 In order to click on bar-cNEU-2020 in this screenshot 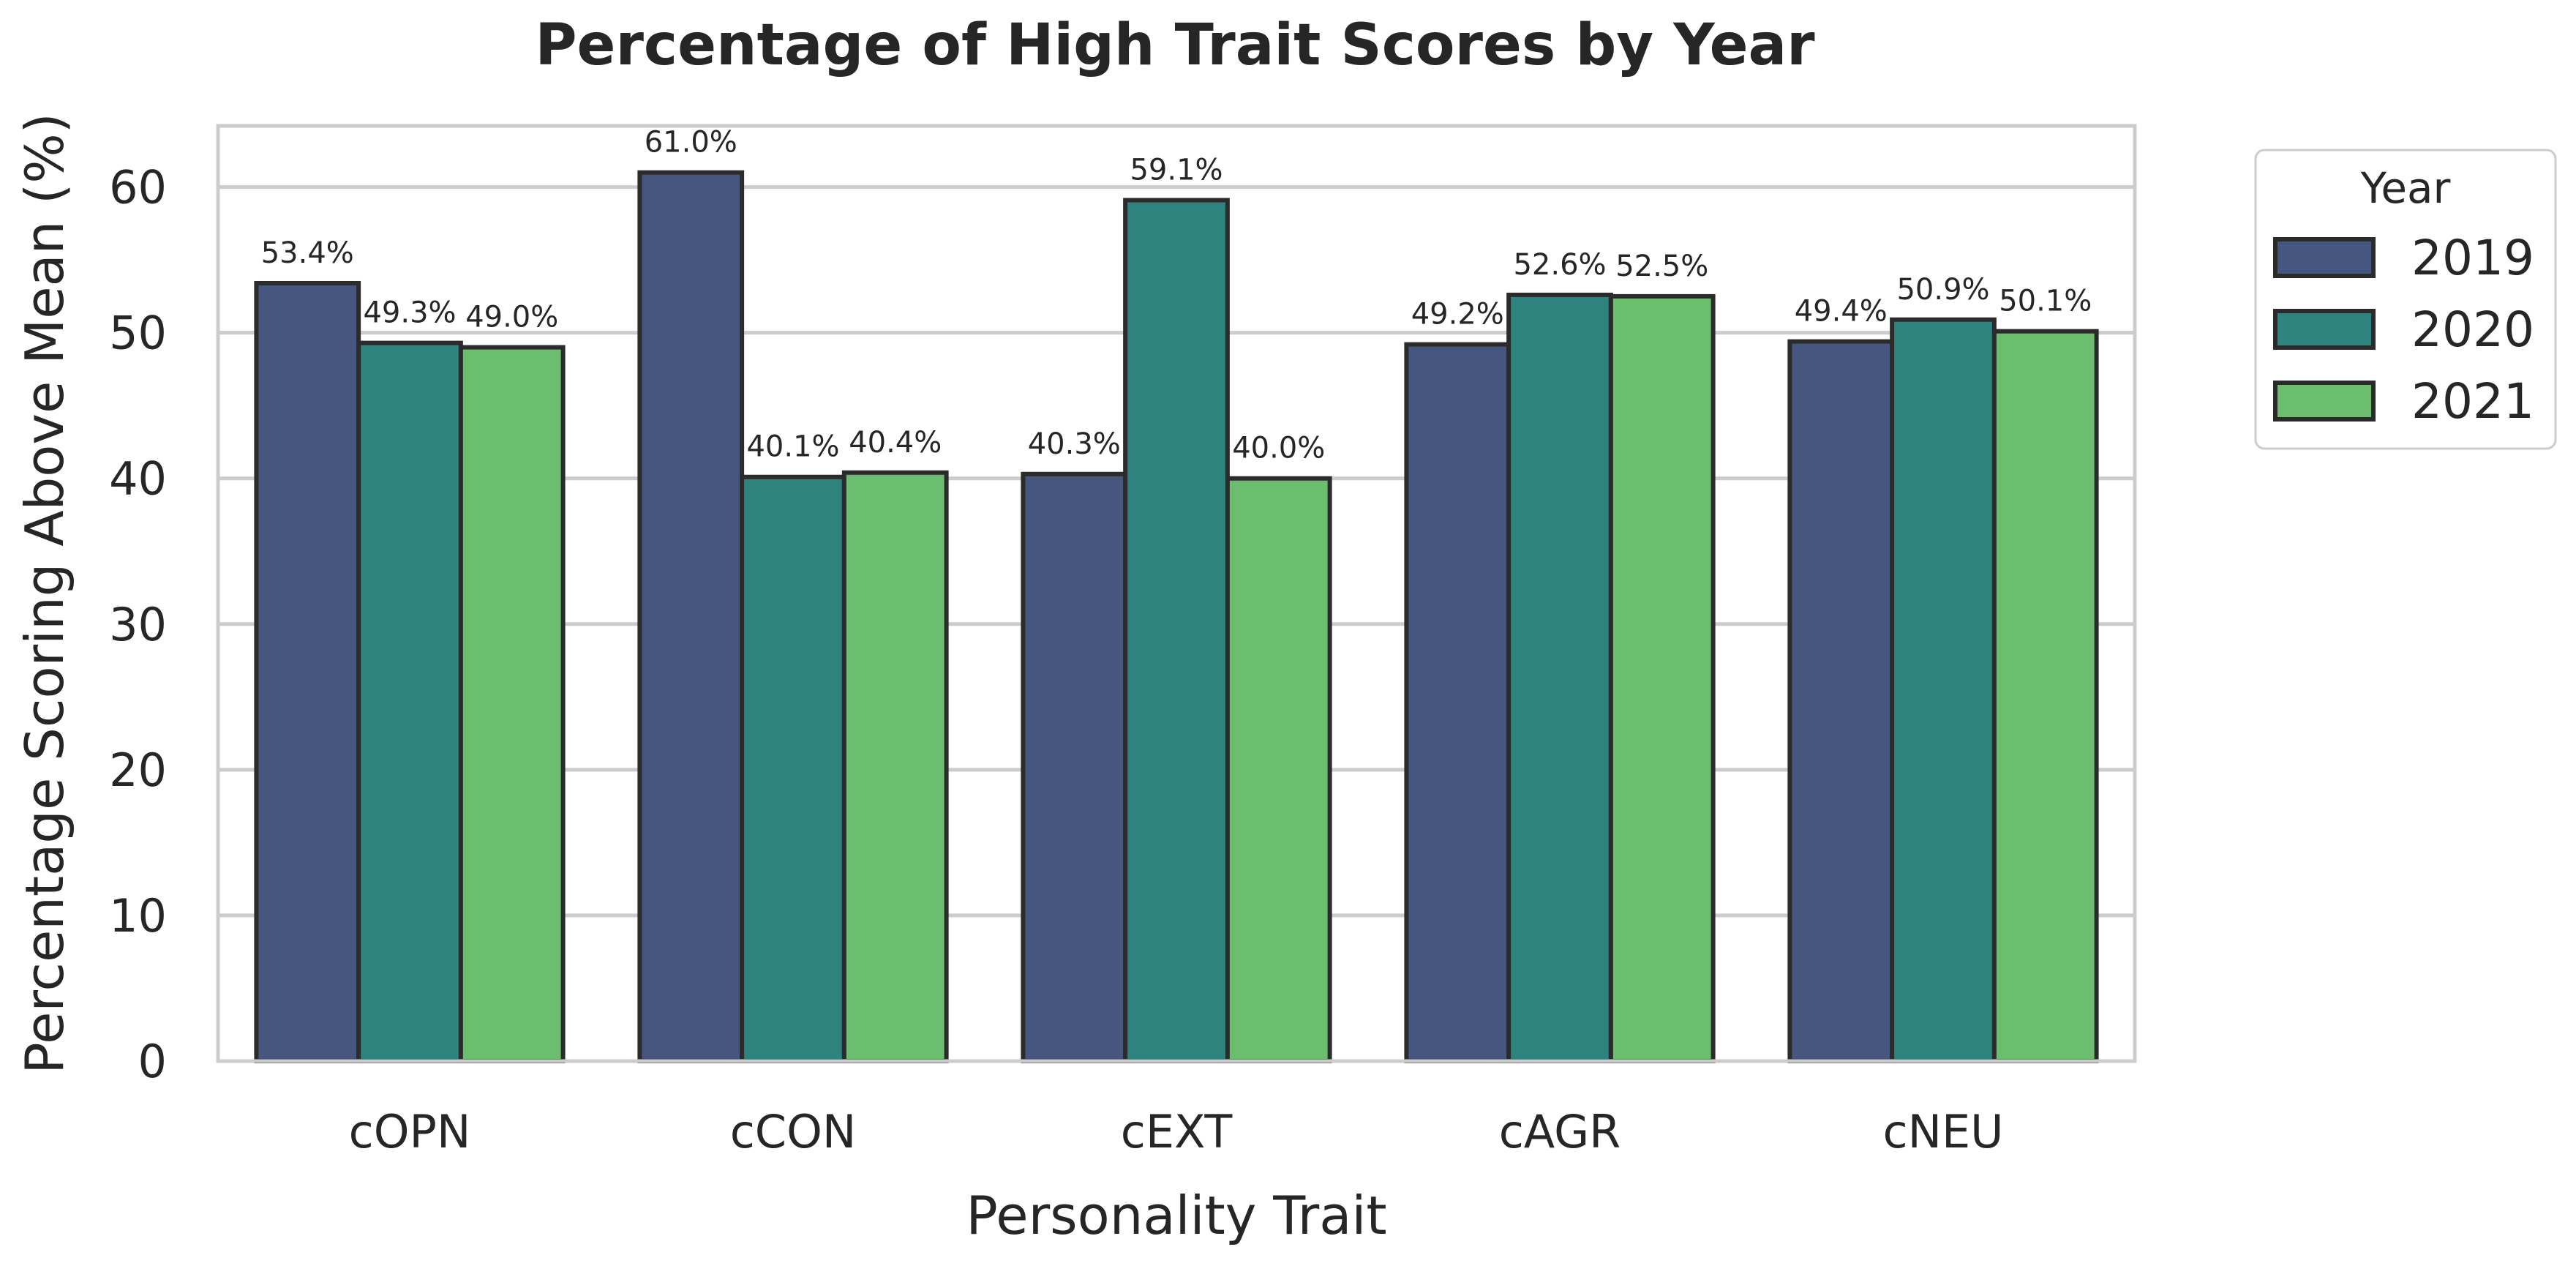, I will do `click(1943, 690)`.